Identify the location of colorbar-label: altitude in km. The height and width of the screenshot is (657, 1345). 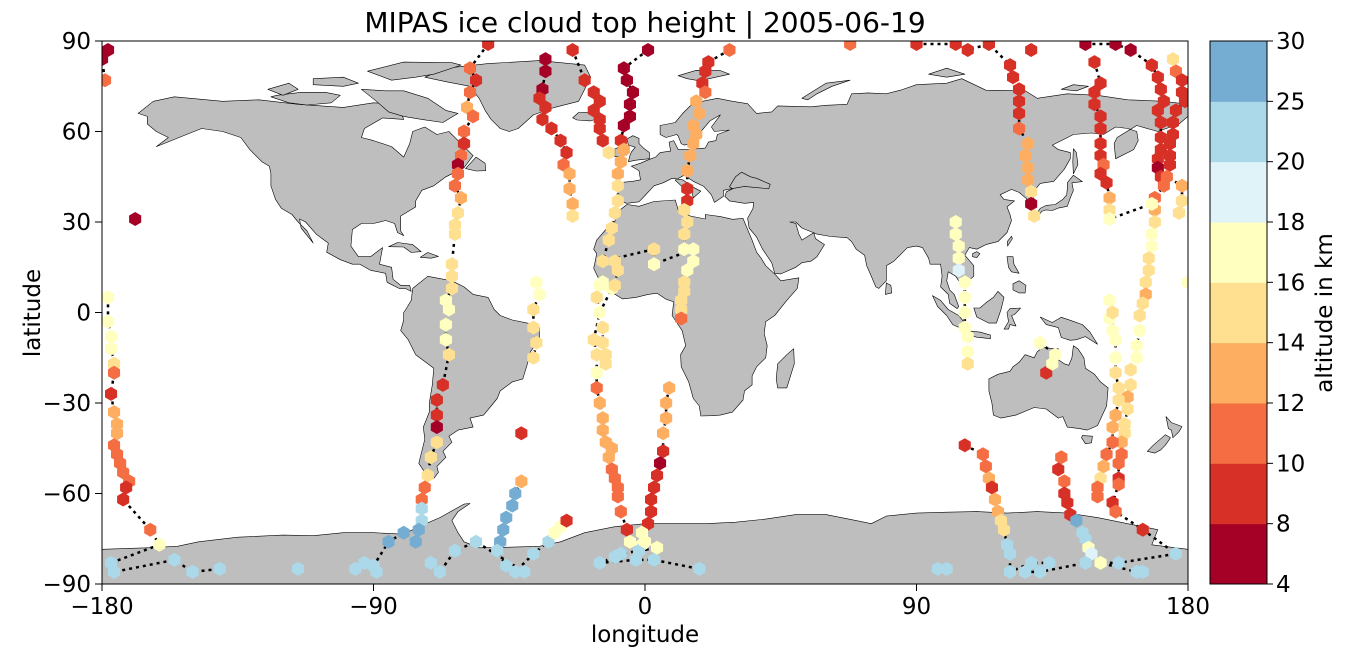
(1325, 313).